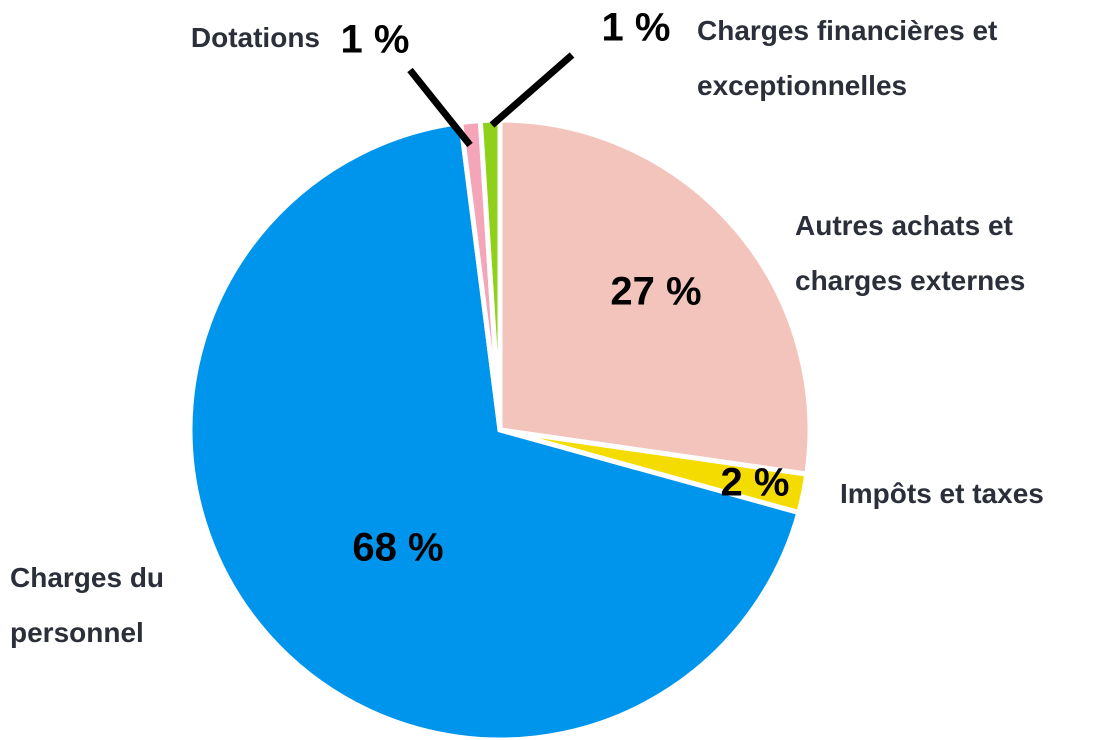  Describe the element at coordinates (398, 547) in the screenshot. I see `value-label: 68 %` at that location.